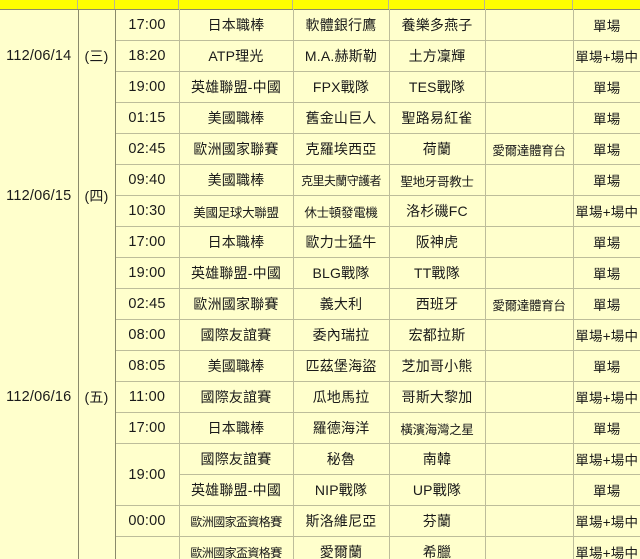 The height and width of the screenshot is (559, 640). I want to click on event-team-home: 瓜地馬拉, so click(341, 397).